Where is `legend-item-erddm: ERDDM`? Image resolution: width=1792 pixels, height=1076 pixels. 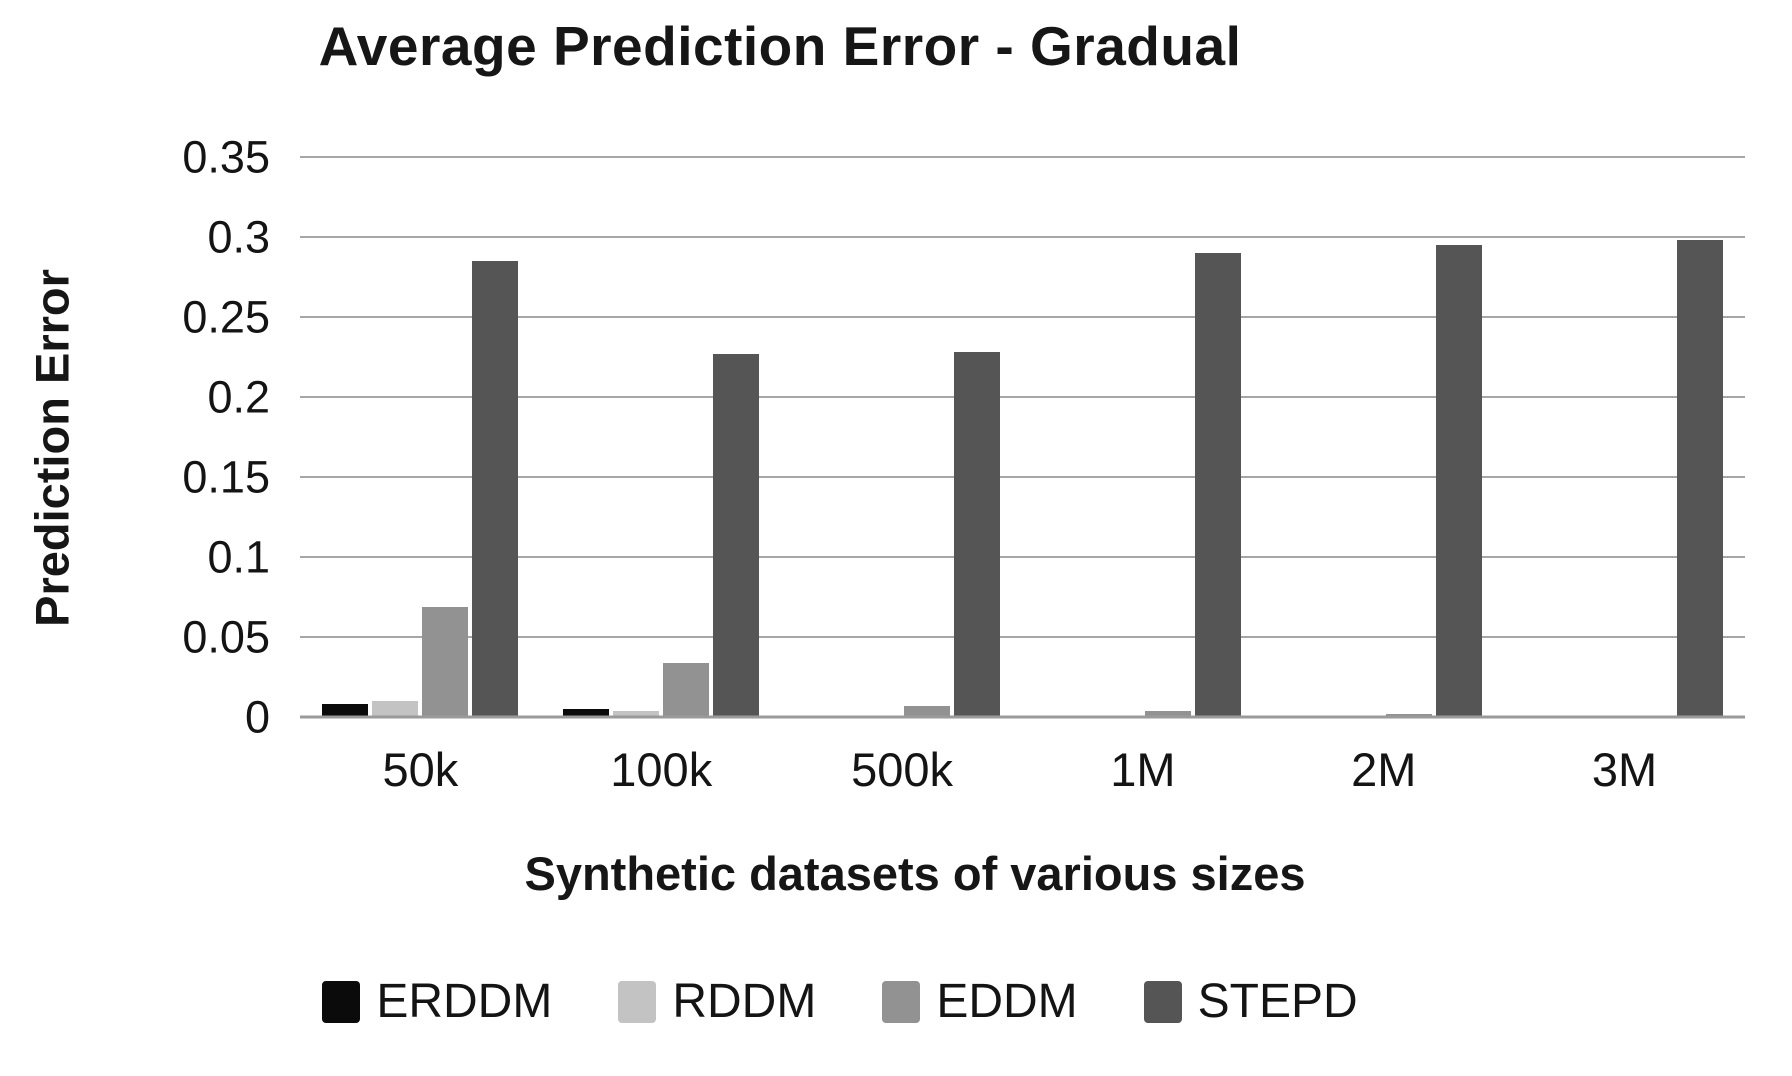 legend-item-erddm: ERDDM is located at coordinates (437, 1002).